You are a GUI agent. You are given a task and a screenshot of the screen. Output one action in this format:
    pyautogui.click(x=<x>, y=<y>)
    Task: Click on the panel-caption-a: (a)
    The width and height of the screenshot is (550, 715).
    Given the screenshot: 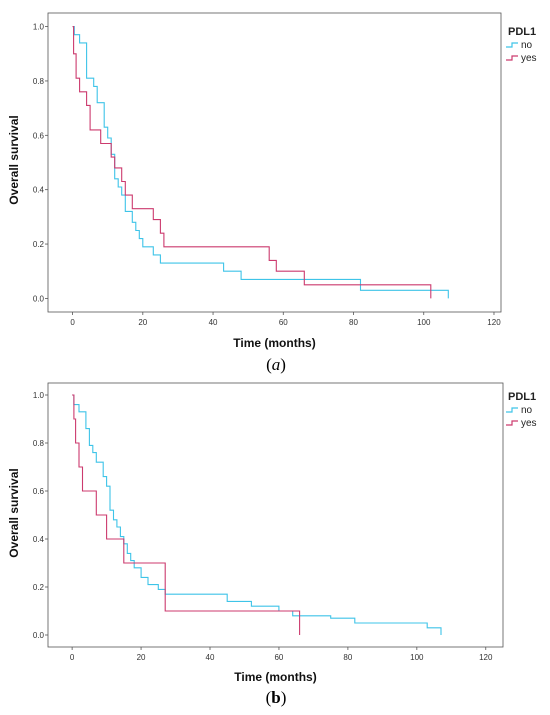 What is the action you would take?
    pyautogui.click(x=276, y=364)
    